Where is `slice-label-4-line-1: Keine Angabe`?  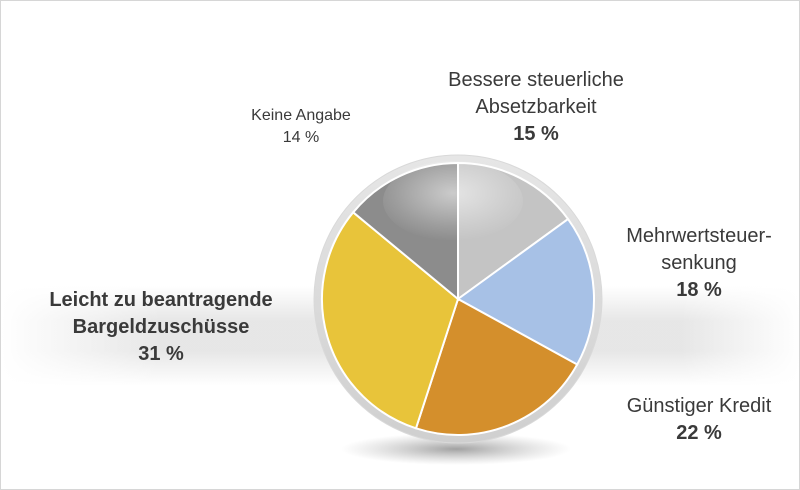
slice-label-4-line-1: Keine Angabe is located at coordinates (301, 115).